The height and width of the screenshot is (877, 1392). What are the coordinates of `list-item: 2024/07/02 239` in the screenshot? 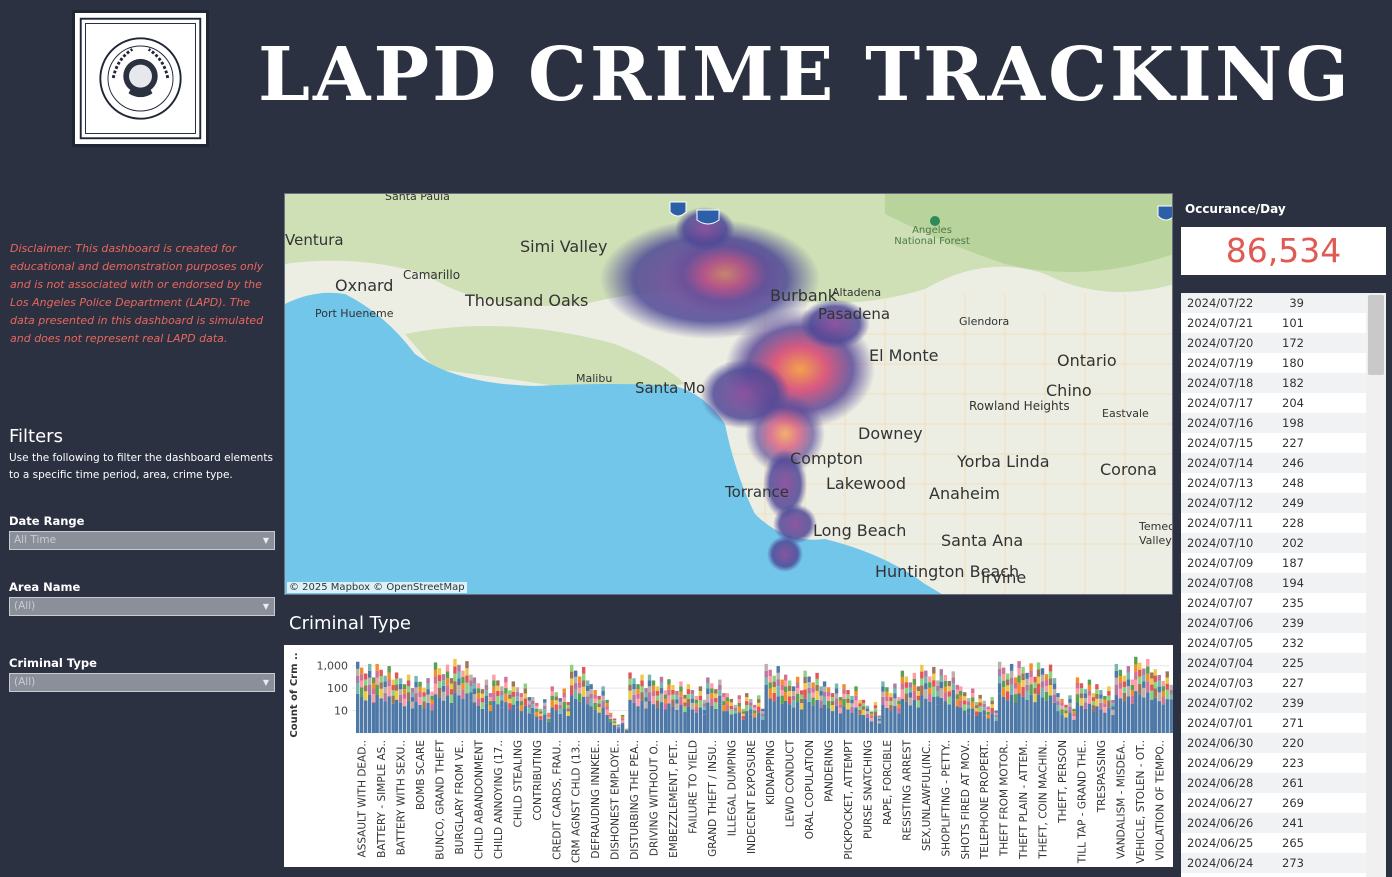 It's located at (1273, 703).